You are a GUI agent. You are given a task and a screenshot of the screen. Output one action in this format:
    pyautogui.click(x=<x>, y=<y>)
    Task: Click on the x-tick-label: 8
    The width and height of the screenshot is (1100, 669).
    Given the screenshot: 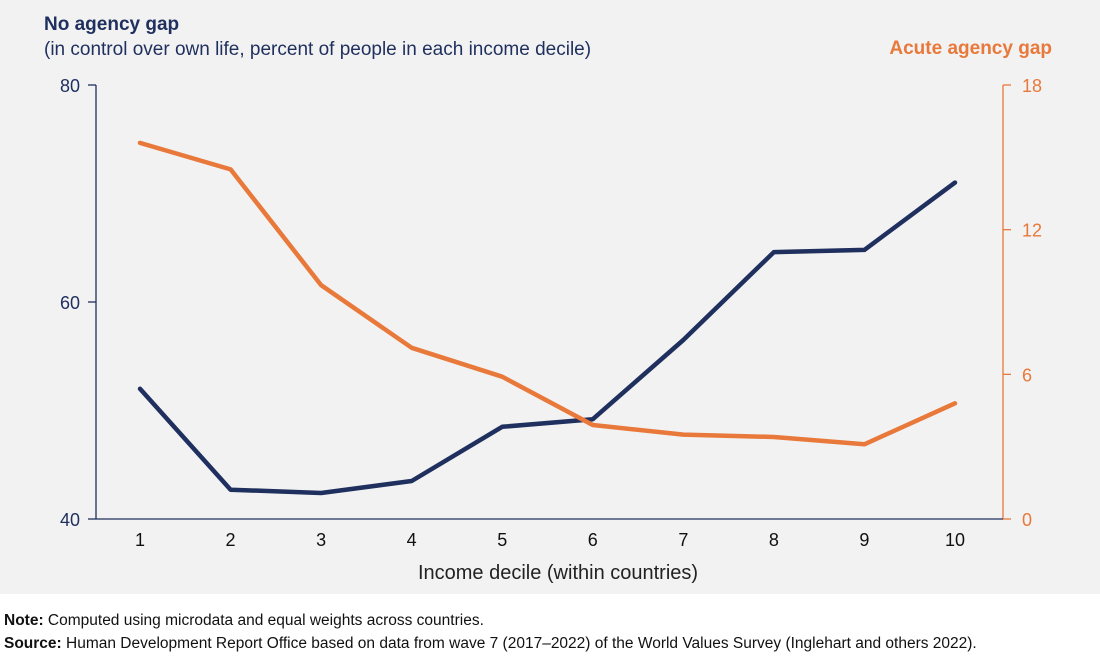 What is the action you would take?
    pyautogui.click(x=774, y=540)
    